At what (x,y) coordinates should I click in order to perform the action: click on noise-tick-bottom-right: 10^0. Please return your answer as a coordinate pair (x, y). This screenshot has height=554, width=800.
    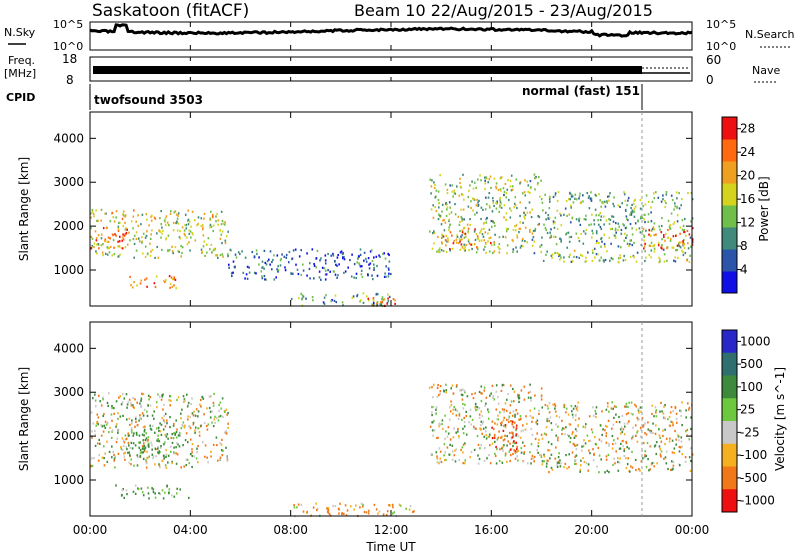
    Looking at the image, I should click on (721, 46).